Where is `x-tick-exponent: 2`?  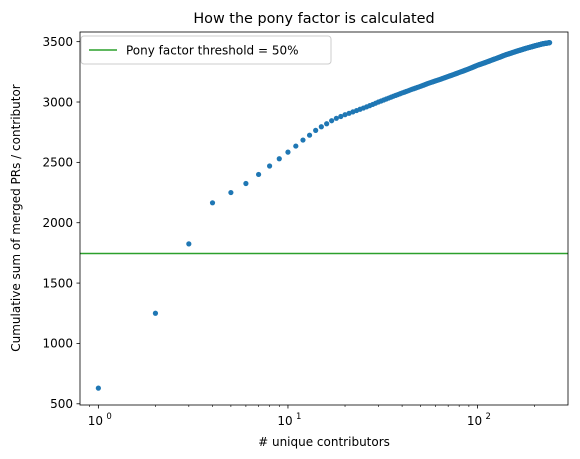
x-tick-exponent: 2 is located at coordinates (488, 417).